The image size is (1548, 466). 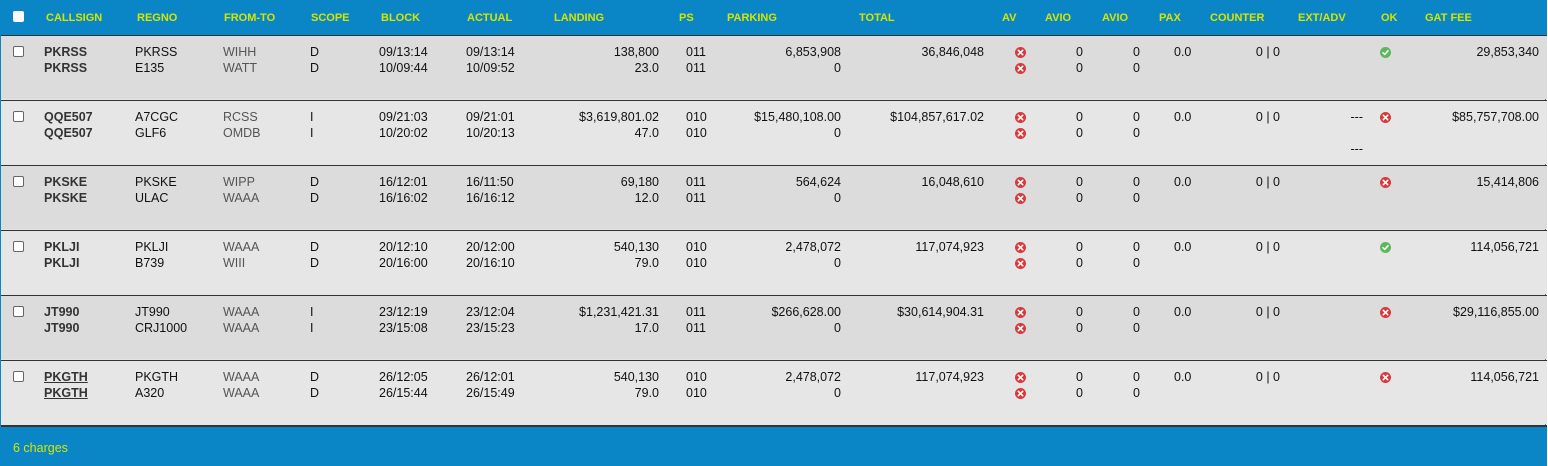 I want to click on select-all-checkbox, so click(x=18, y=16).